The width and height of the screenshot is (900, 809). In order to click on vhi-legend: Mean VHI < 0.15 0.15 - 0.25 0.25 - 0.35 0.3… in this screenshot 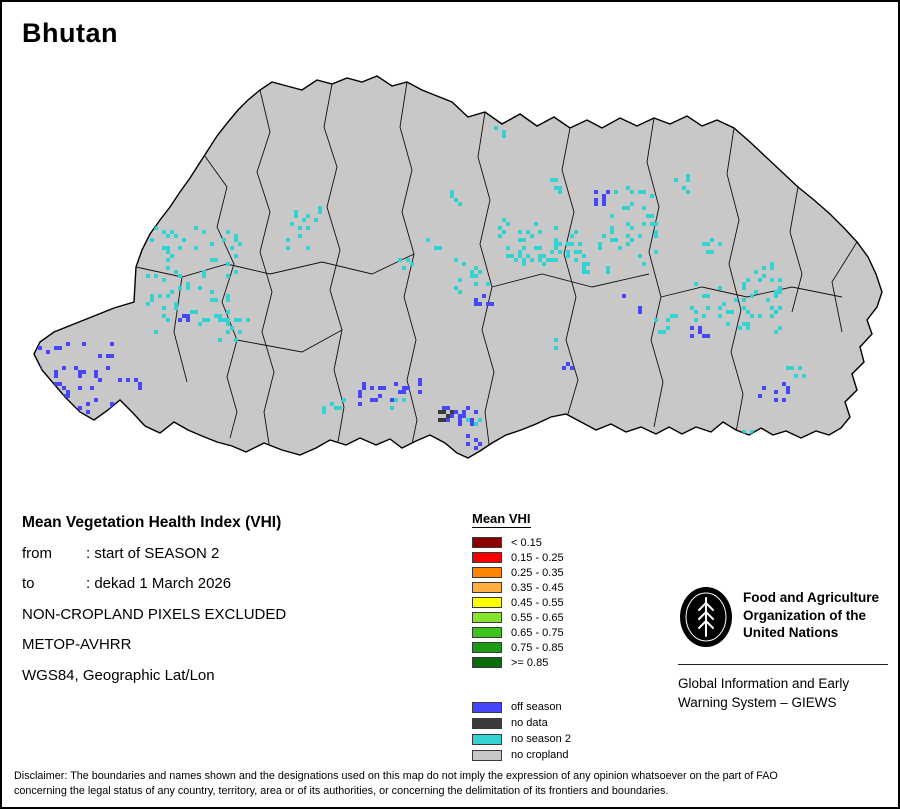, I will do `click(521, 636)`.